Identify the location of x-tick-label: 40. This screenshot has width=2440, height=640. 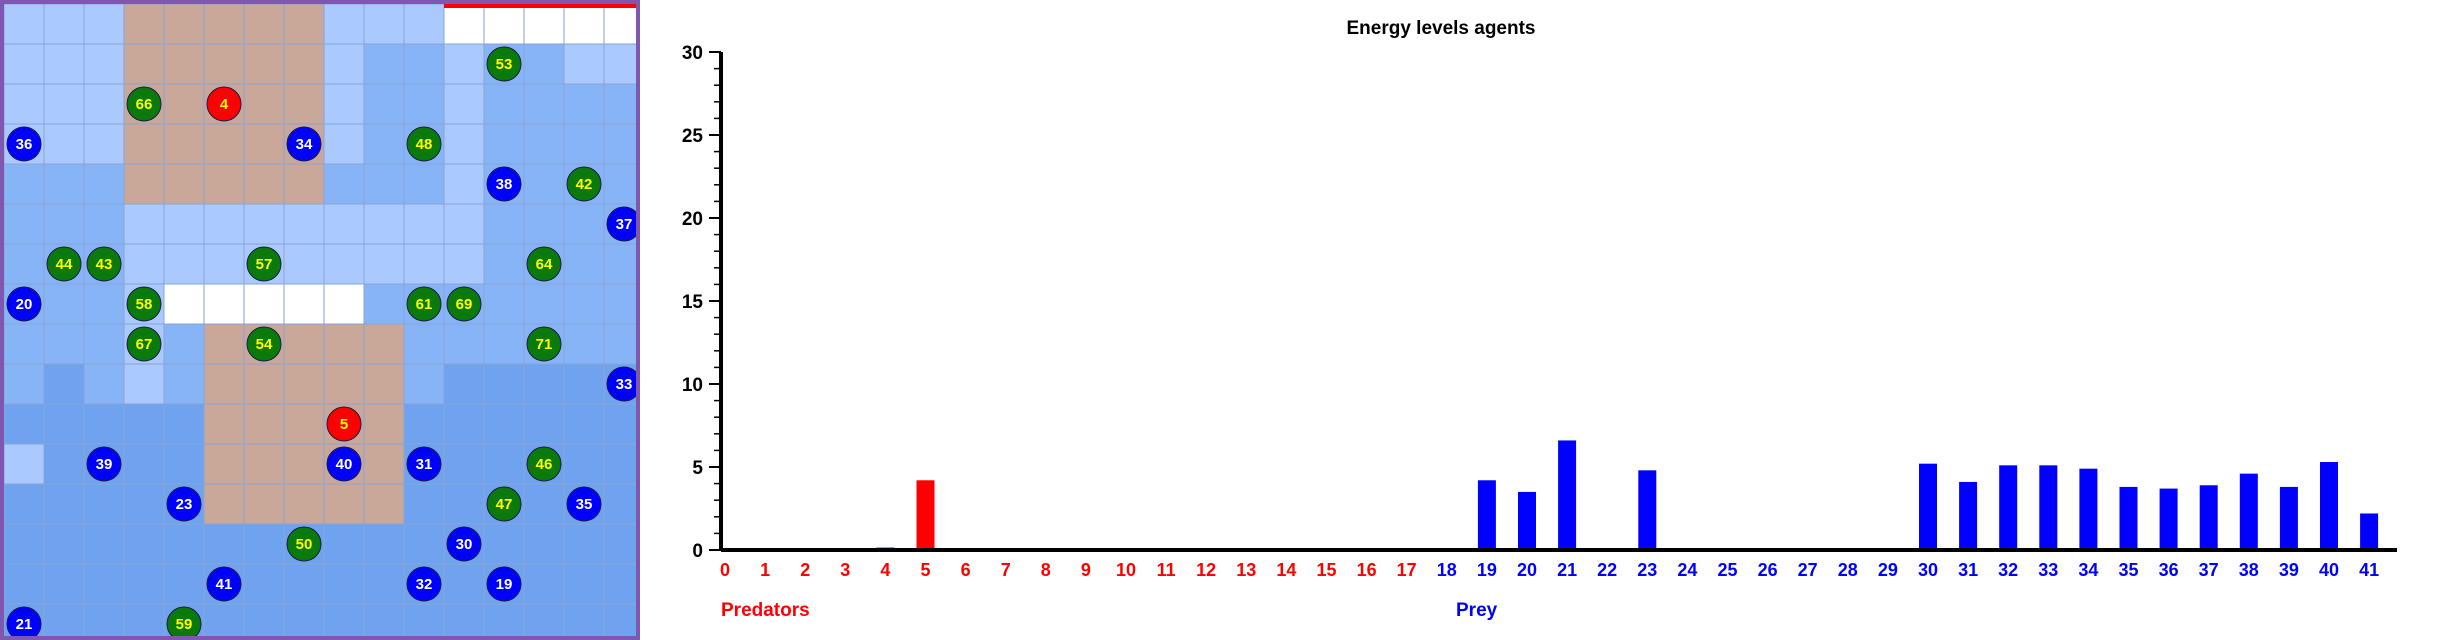
(2329, 570).